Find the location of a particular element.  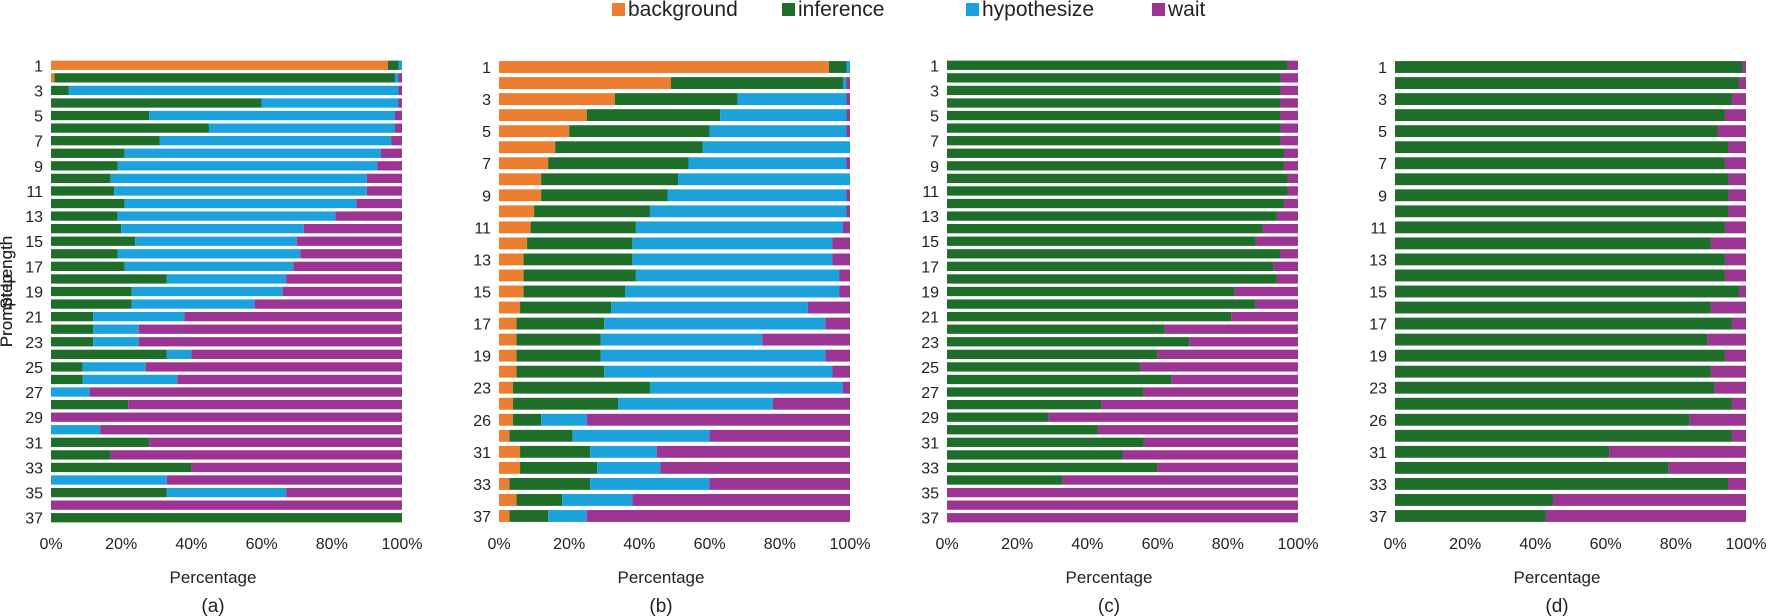

x-tick-label-1: 20% is located at coordinates (1465, 544).